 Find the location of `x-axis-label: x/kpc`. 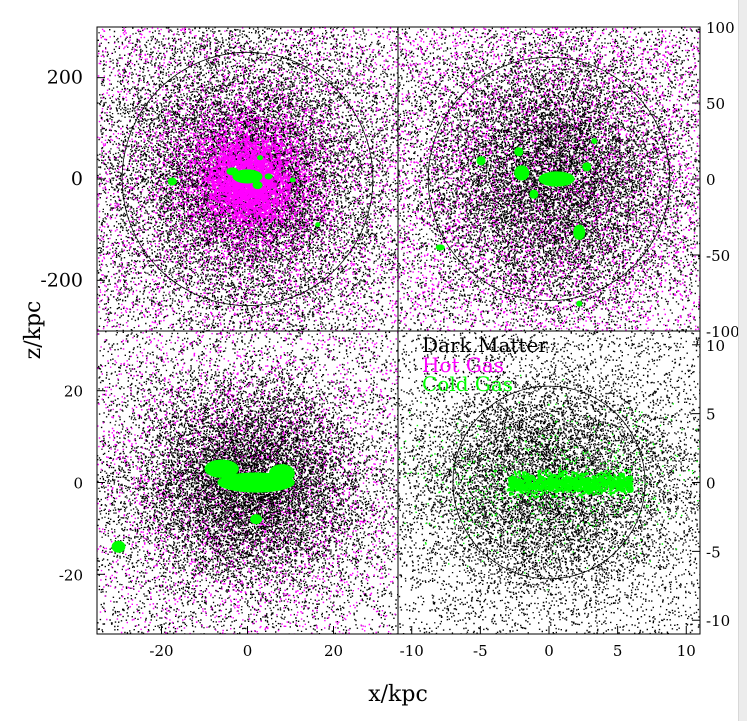

x-axis-label: x/kpc is located at coordinates (398, 694).